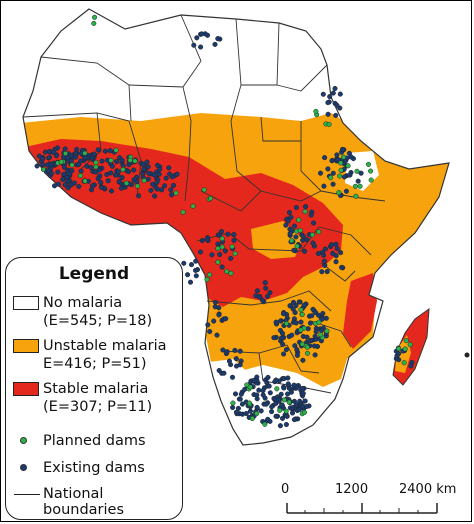 The height and width of the screenshot is (524, 474). I want to click on island-dot, so click(467, 355).